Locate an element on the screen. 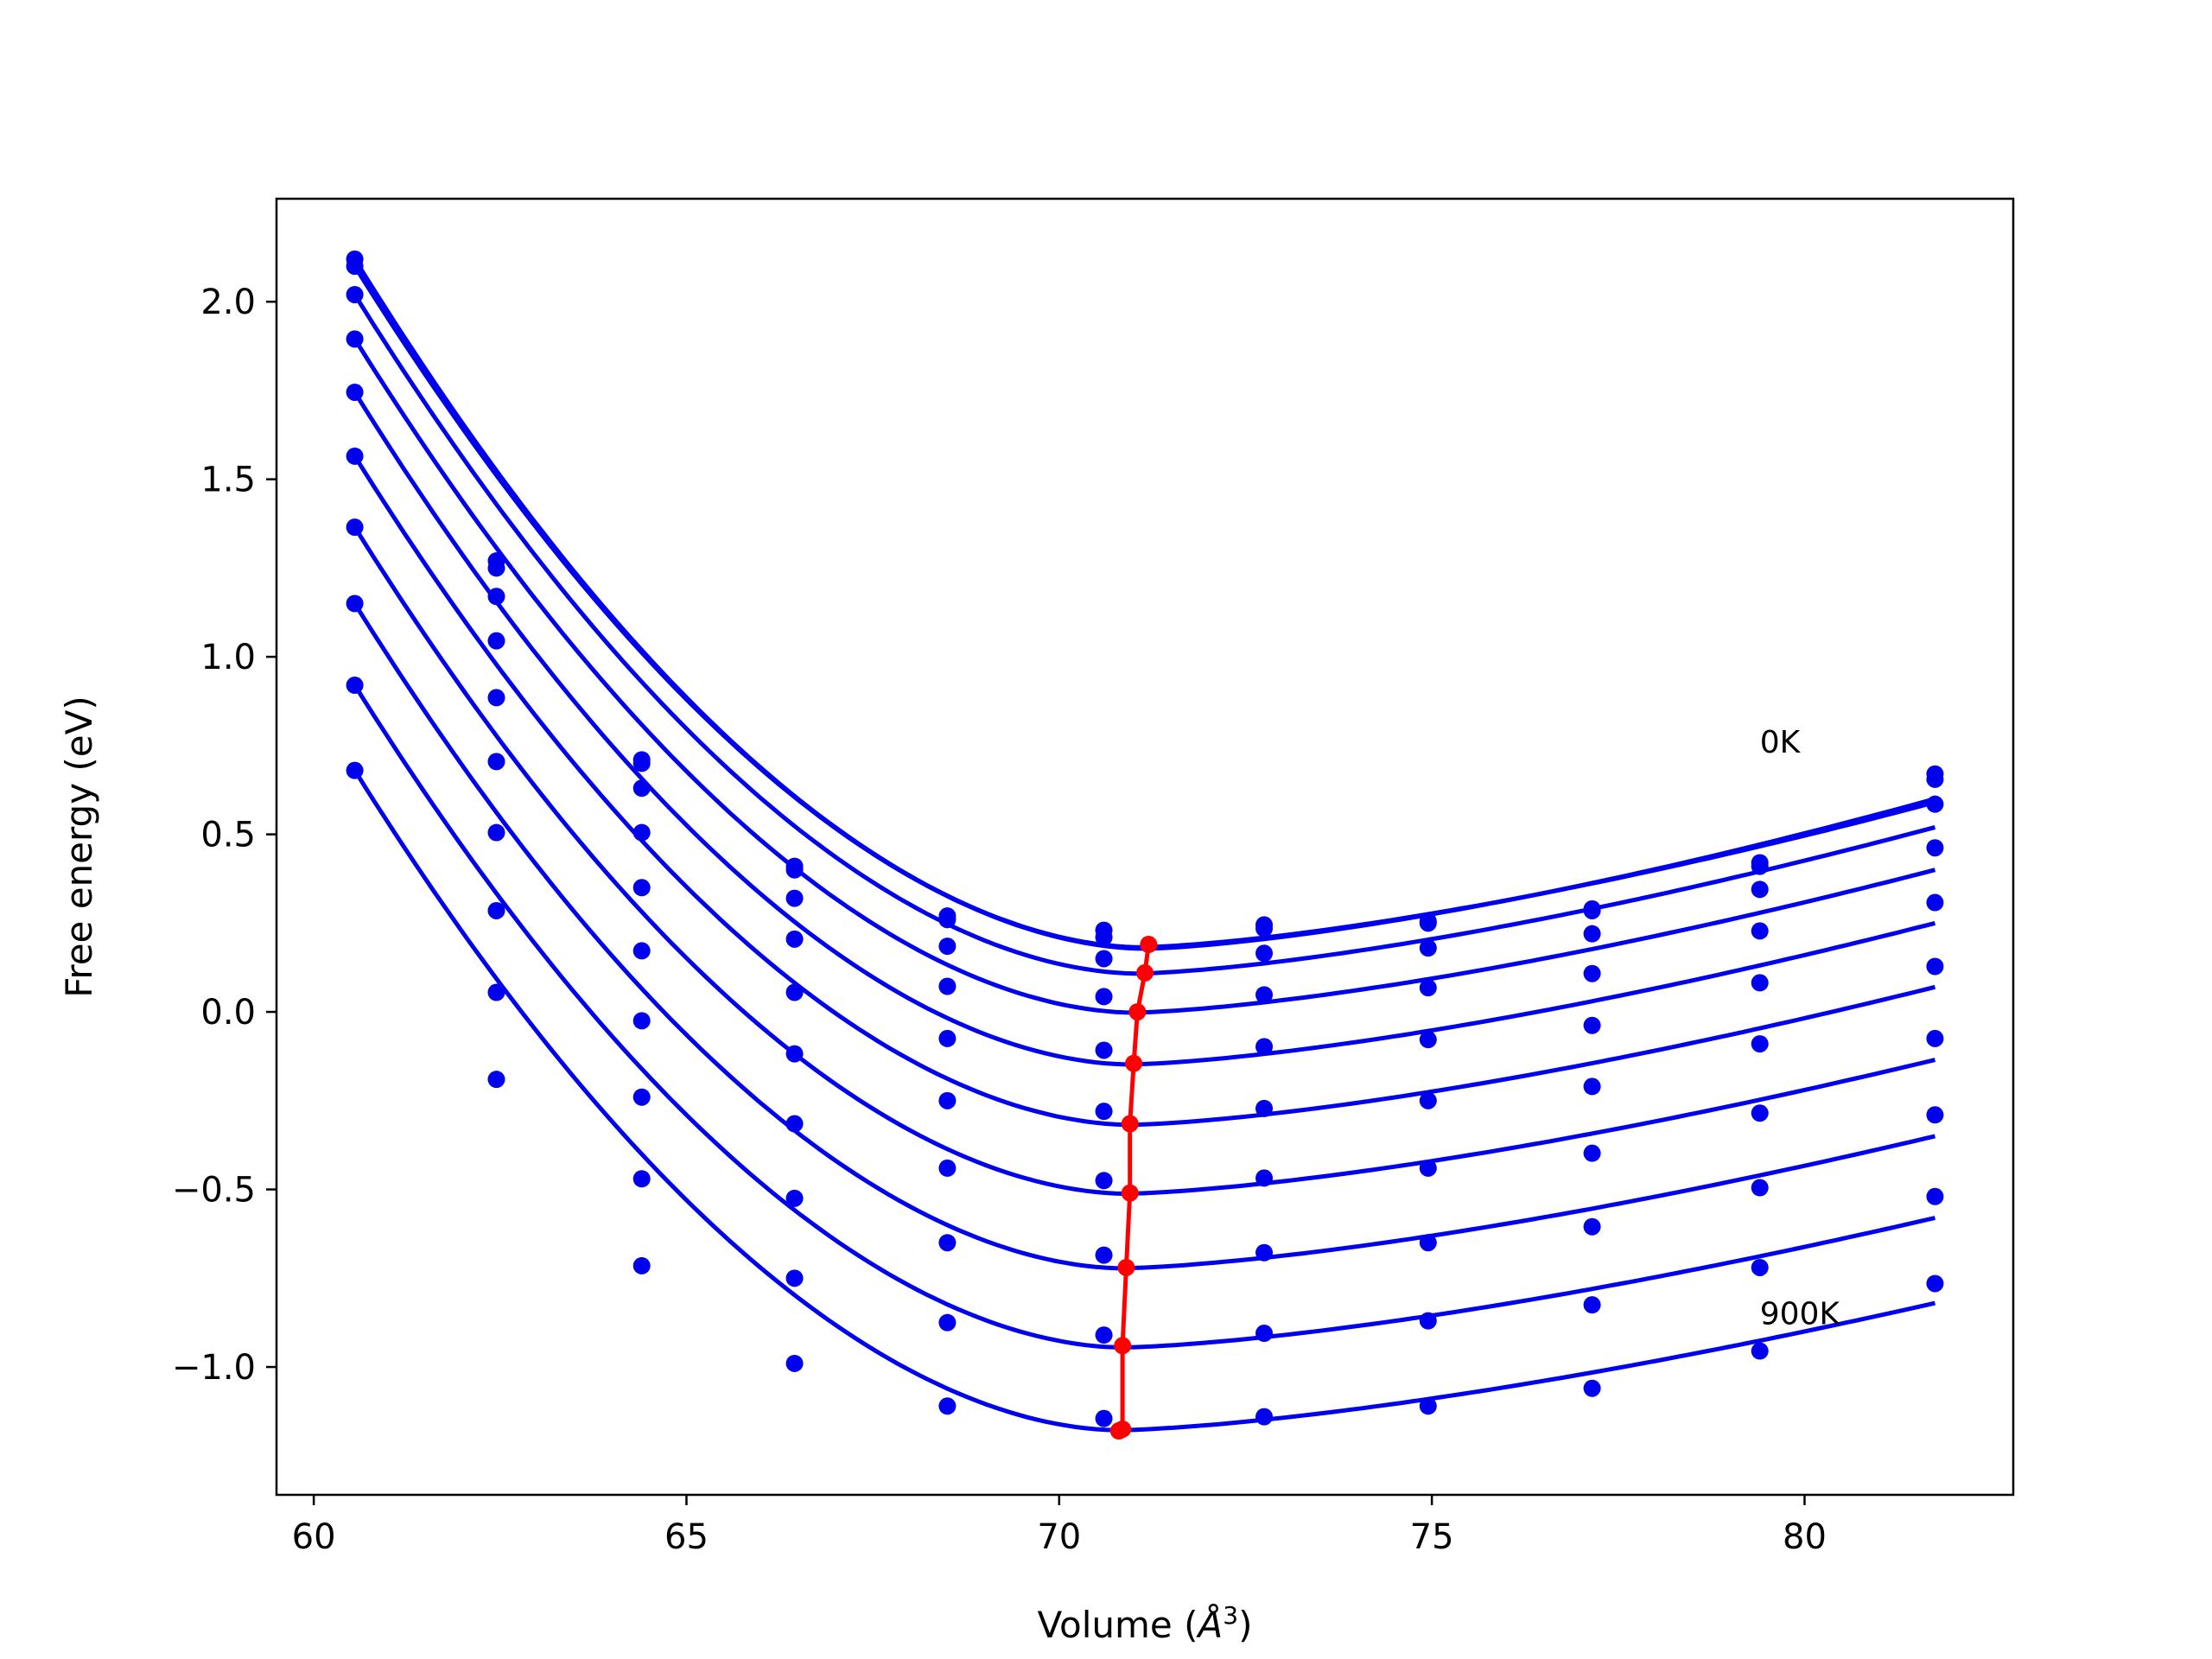 The height and width of the screenshot is (1659, 2212). y-axis-label: Free energy (eV) is located at coordinates (79, 847).